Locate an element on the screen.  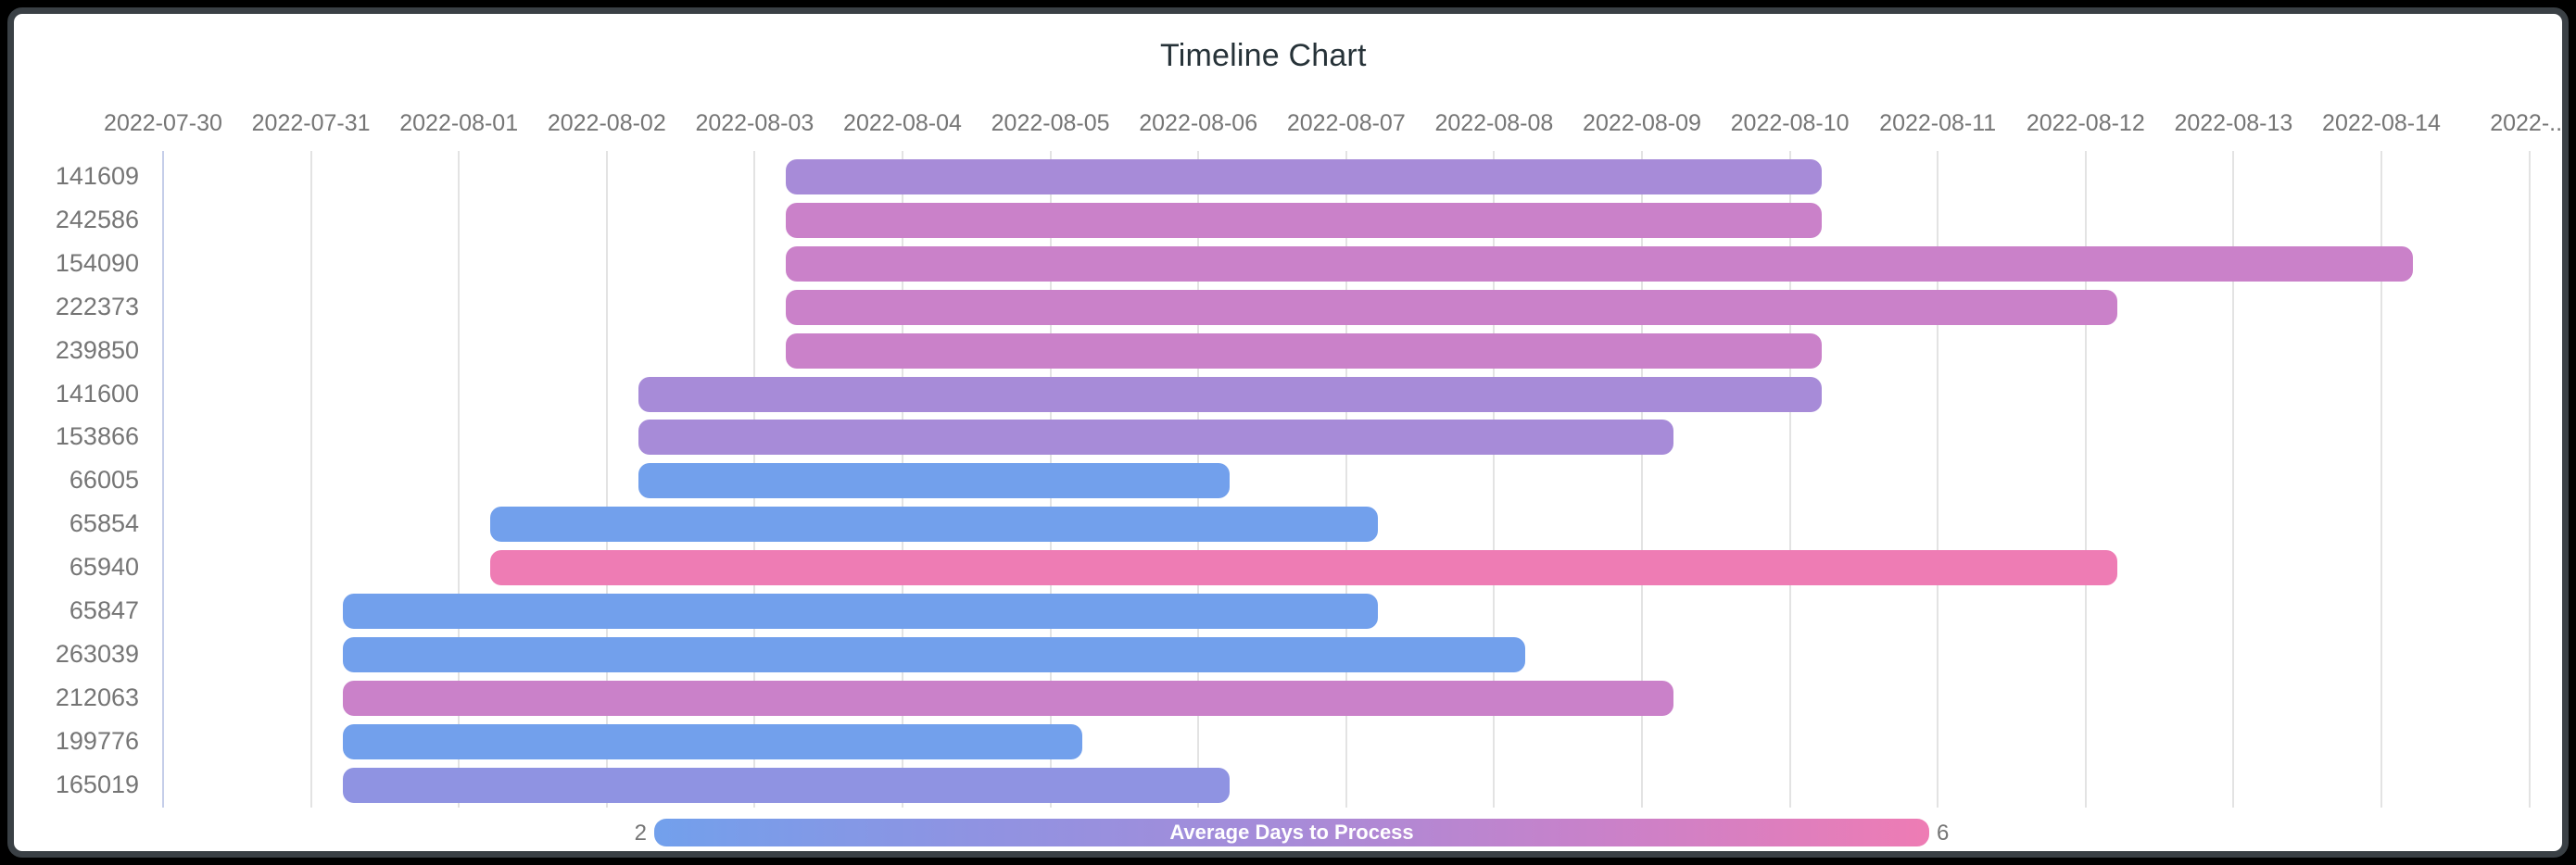
legend-gradient-bar: Average Days to Process is located at coordinates (1291, 832).